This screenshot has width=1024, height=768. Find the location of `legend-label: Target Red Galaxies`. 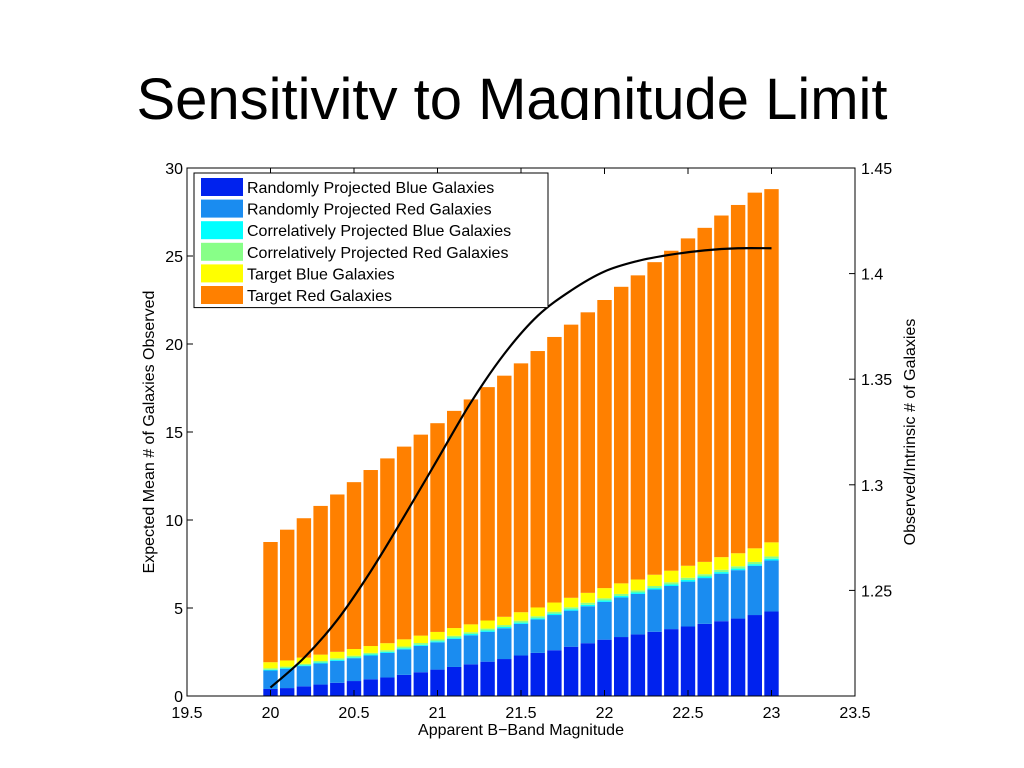

legend-label: Target Red Galaxies is located at coordinates (319, 296).